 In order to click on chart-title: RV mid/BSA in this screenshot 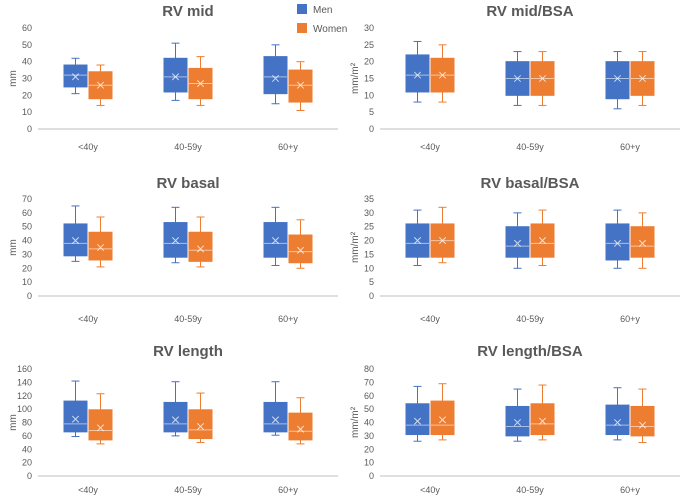, I will do `click(529, 11)`.